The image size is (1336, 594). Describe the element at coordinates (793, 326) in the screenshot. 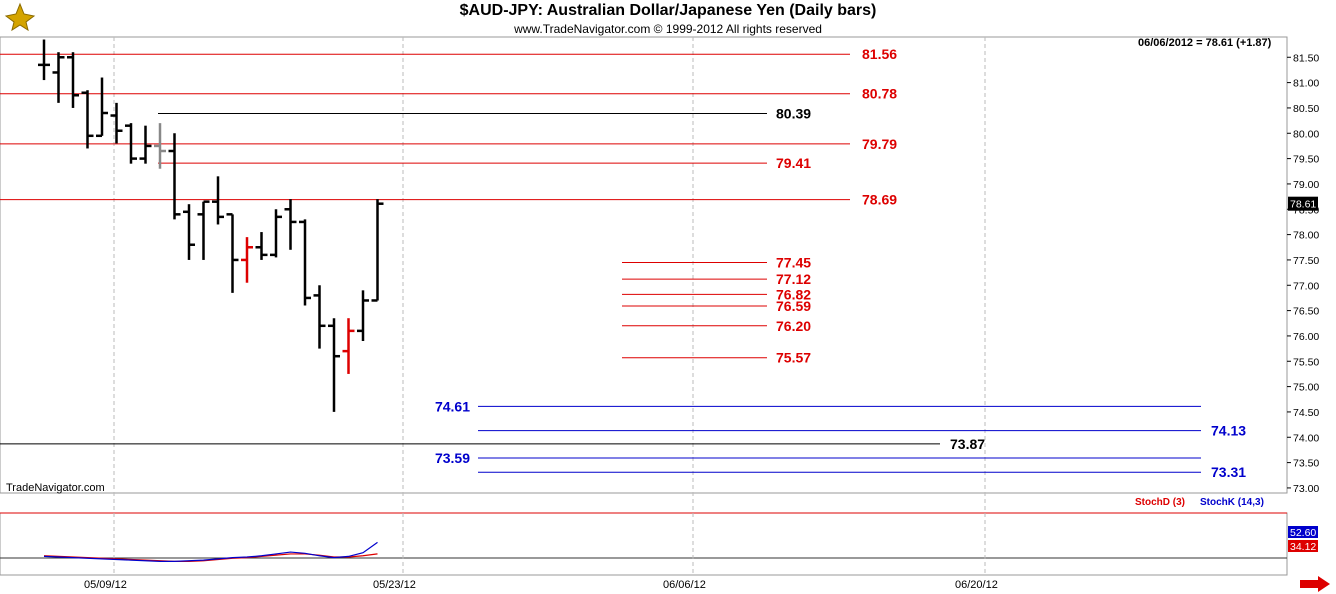

I see `level-label-76.20: 76.20` at that location.